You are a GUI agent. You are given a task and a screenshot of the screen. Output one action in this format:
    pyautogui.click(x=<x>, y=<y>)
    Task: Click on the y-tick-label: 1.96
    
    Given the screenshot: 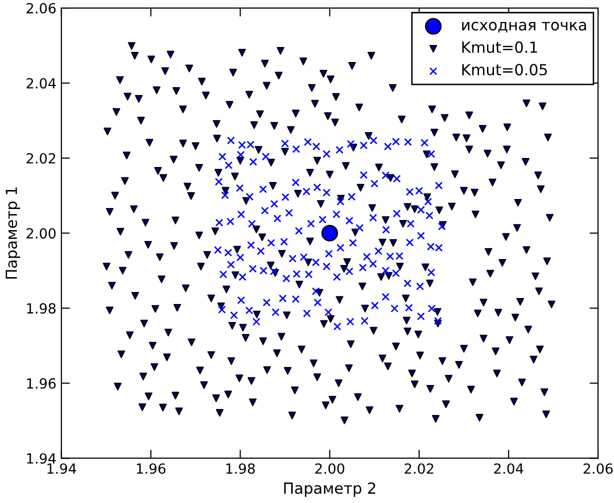 What is the action you would take?
    pyautogui.click(x=41, y=383)
    